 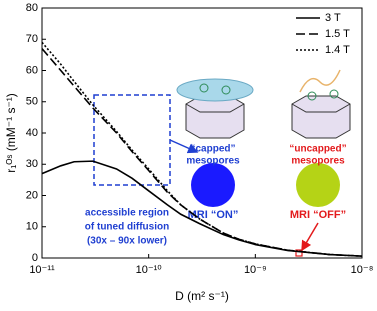 What do you see at coordinates (333, 18) in the screenshot?
I see `legend-label: 3 T` at bounding box center [333, 18].